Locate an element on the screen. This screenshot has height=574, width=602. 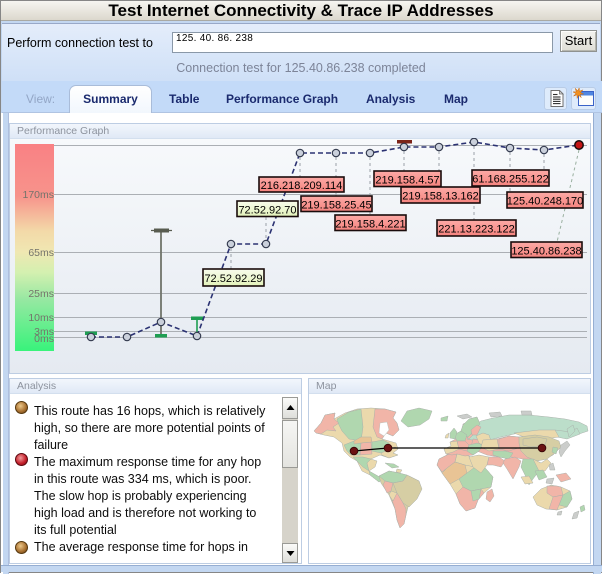
svg-text: 25ms is located at coordinates (41, 294).